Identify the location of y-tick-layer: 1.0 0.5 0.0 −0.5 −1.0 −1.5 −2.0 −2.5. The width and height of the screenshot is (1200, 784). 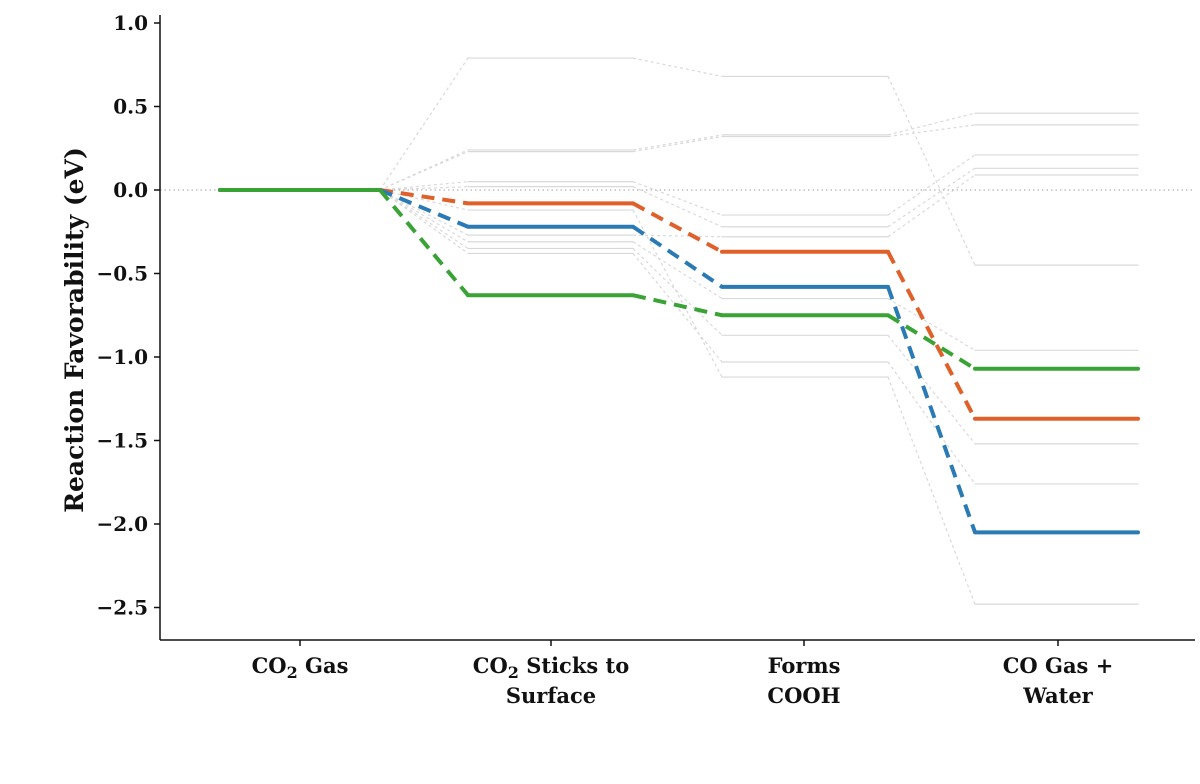
(128, 315).